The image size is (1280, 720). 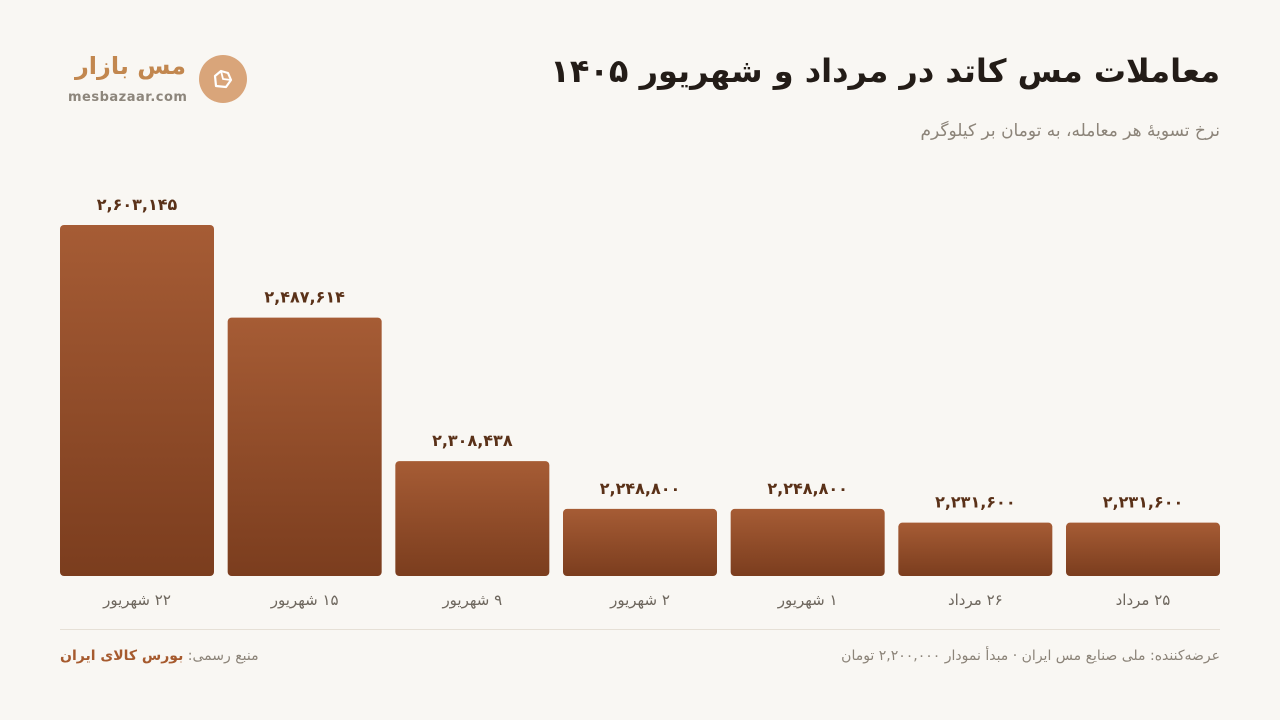 What do you see at coordinates (885, 71) in the screenshot?
I see `page-title: معاملات مس کاتد در مرداد و شهریور ۱۴۰۵` at bounding box center [885, 71].